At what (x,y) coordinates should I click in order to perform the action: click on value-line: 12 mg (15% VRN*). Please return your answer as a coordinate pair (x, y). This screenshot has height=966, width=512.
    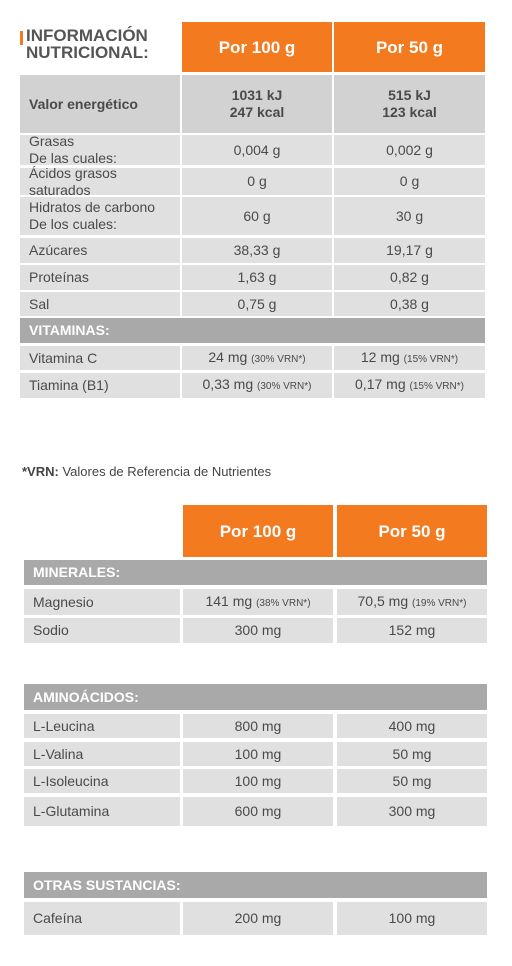
    Looking at the image, I should click on (409, 358).